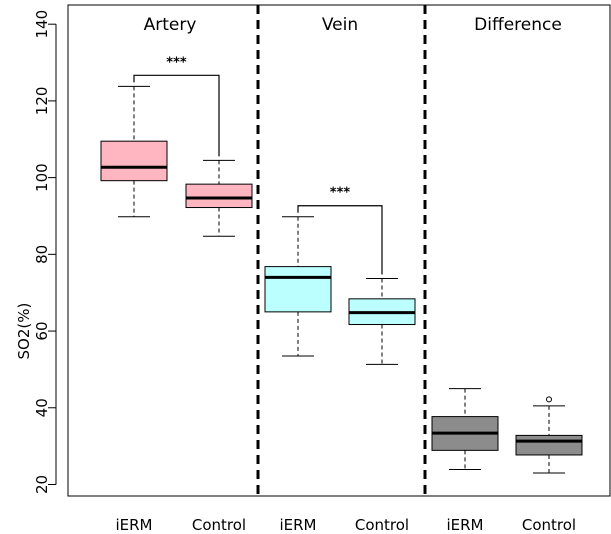 This screenshot has width=611, height=534. What do you see at coordinates (42, 407) in the screenshot?
I see `y-tick-label: 40` at bounding box center [42, 407].